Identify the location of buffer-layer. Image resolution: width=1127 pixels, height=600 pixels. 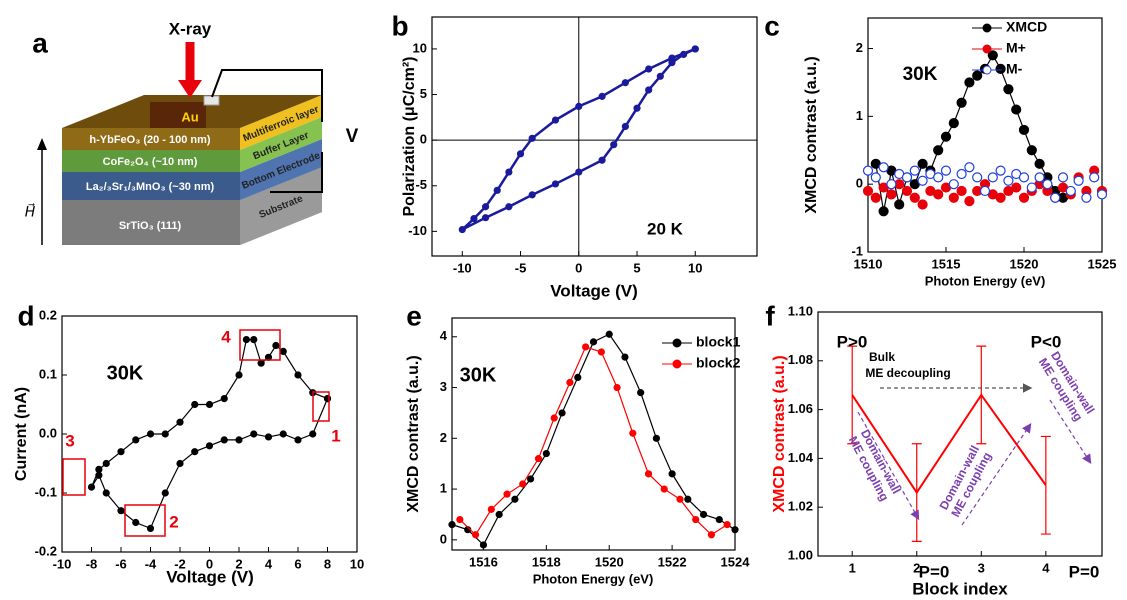
(151, 161).